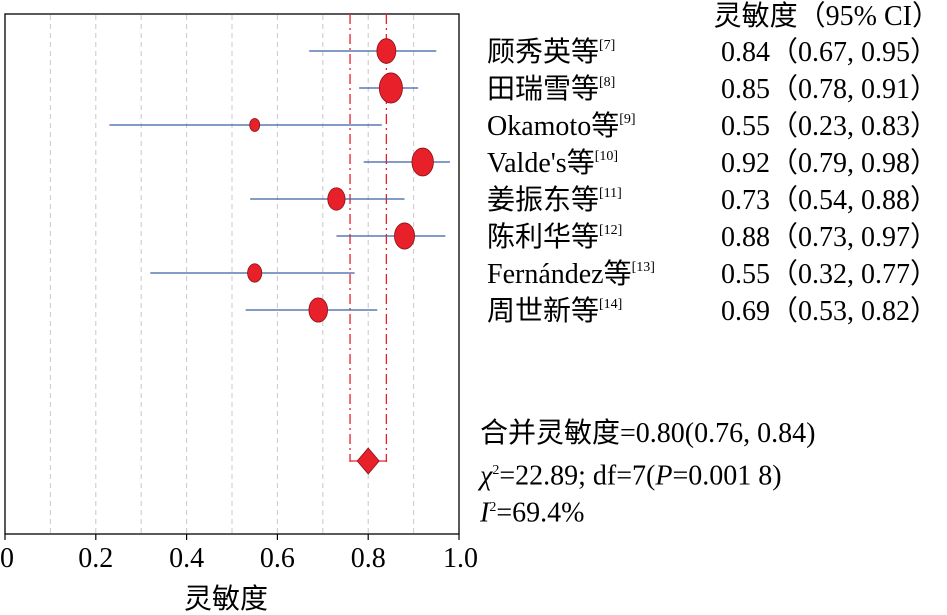 The height and width of the screenshot is (615, 947). What do you see at coordinates (829, 52) in the screenshot?
I see `study-ci-value: 0.84（0.67, 0.95）` at bounding box center [829, 52].